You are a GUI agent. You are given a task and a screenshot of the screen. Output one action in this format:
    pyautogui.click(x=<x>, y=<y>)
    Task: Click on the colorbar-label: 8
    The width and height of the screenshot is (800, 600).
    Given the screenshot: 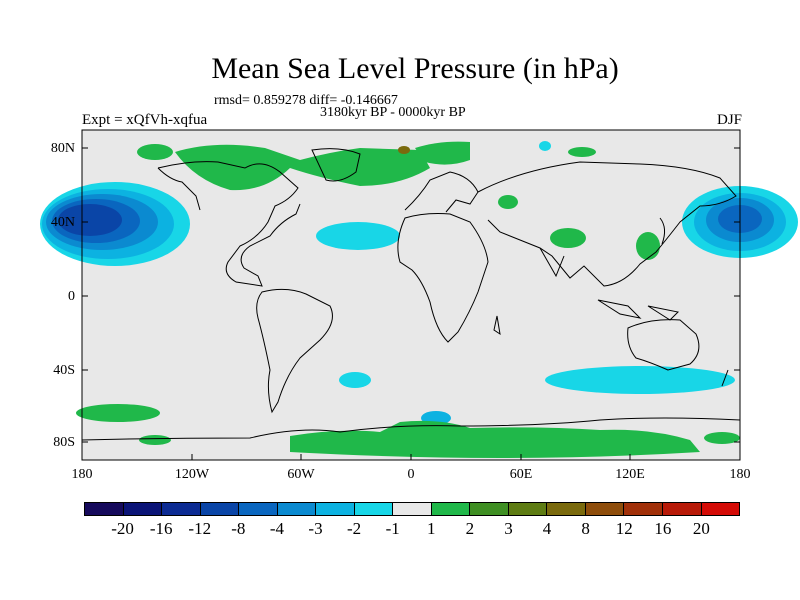 What is the action you would take?
    pyautogui.click(x=585, y=528)
    